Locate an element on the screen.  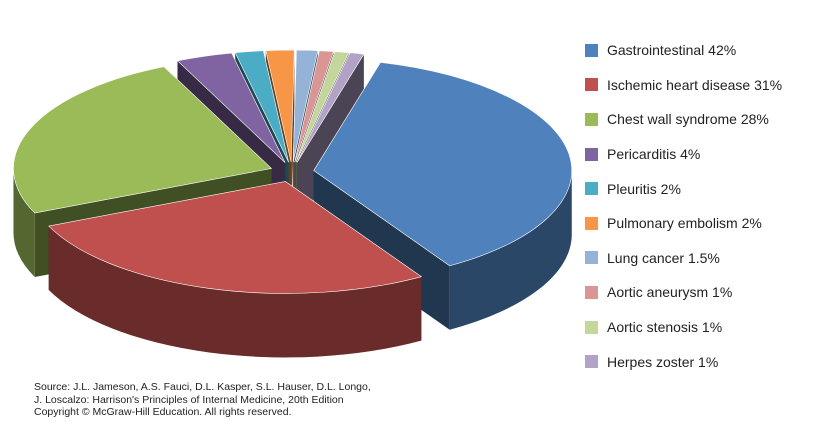
slice-side-chest-wall-syndrome is located at coordinates (24, 223).